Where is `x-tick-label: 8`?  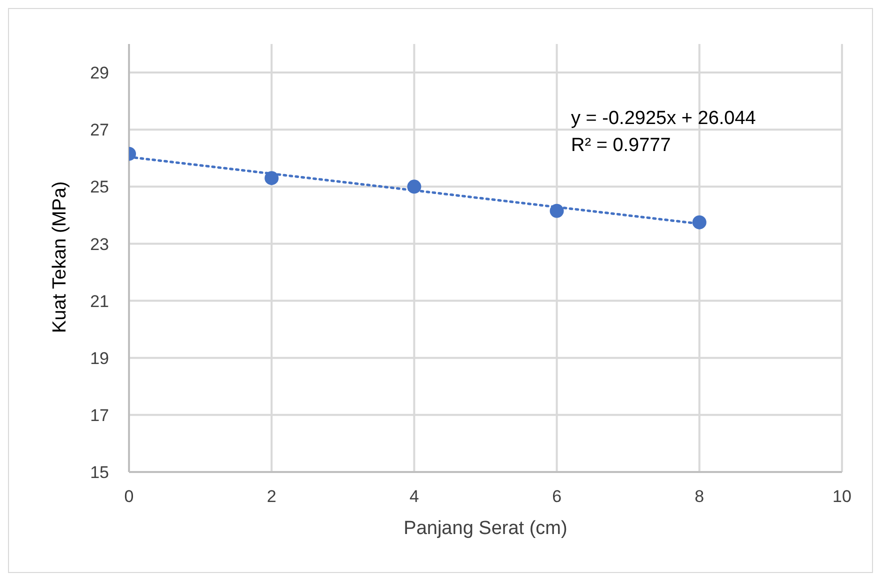 x-tick-label: 8 is located at coordinates (699, 496).